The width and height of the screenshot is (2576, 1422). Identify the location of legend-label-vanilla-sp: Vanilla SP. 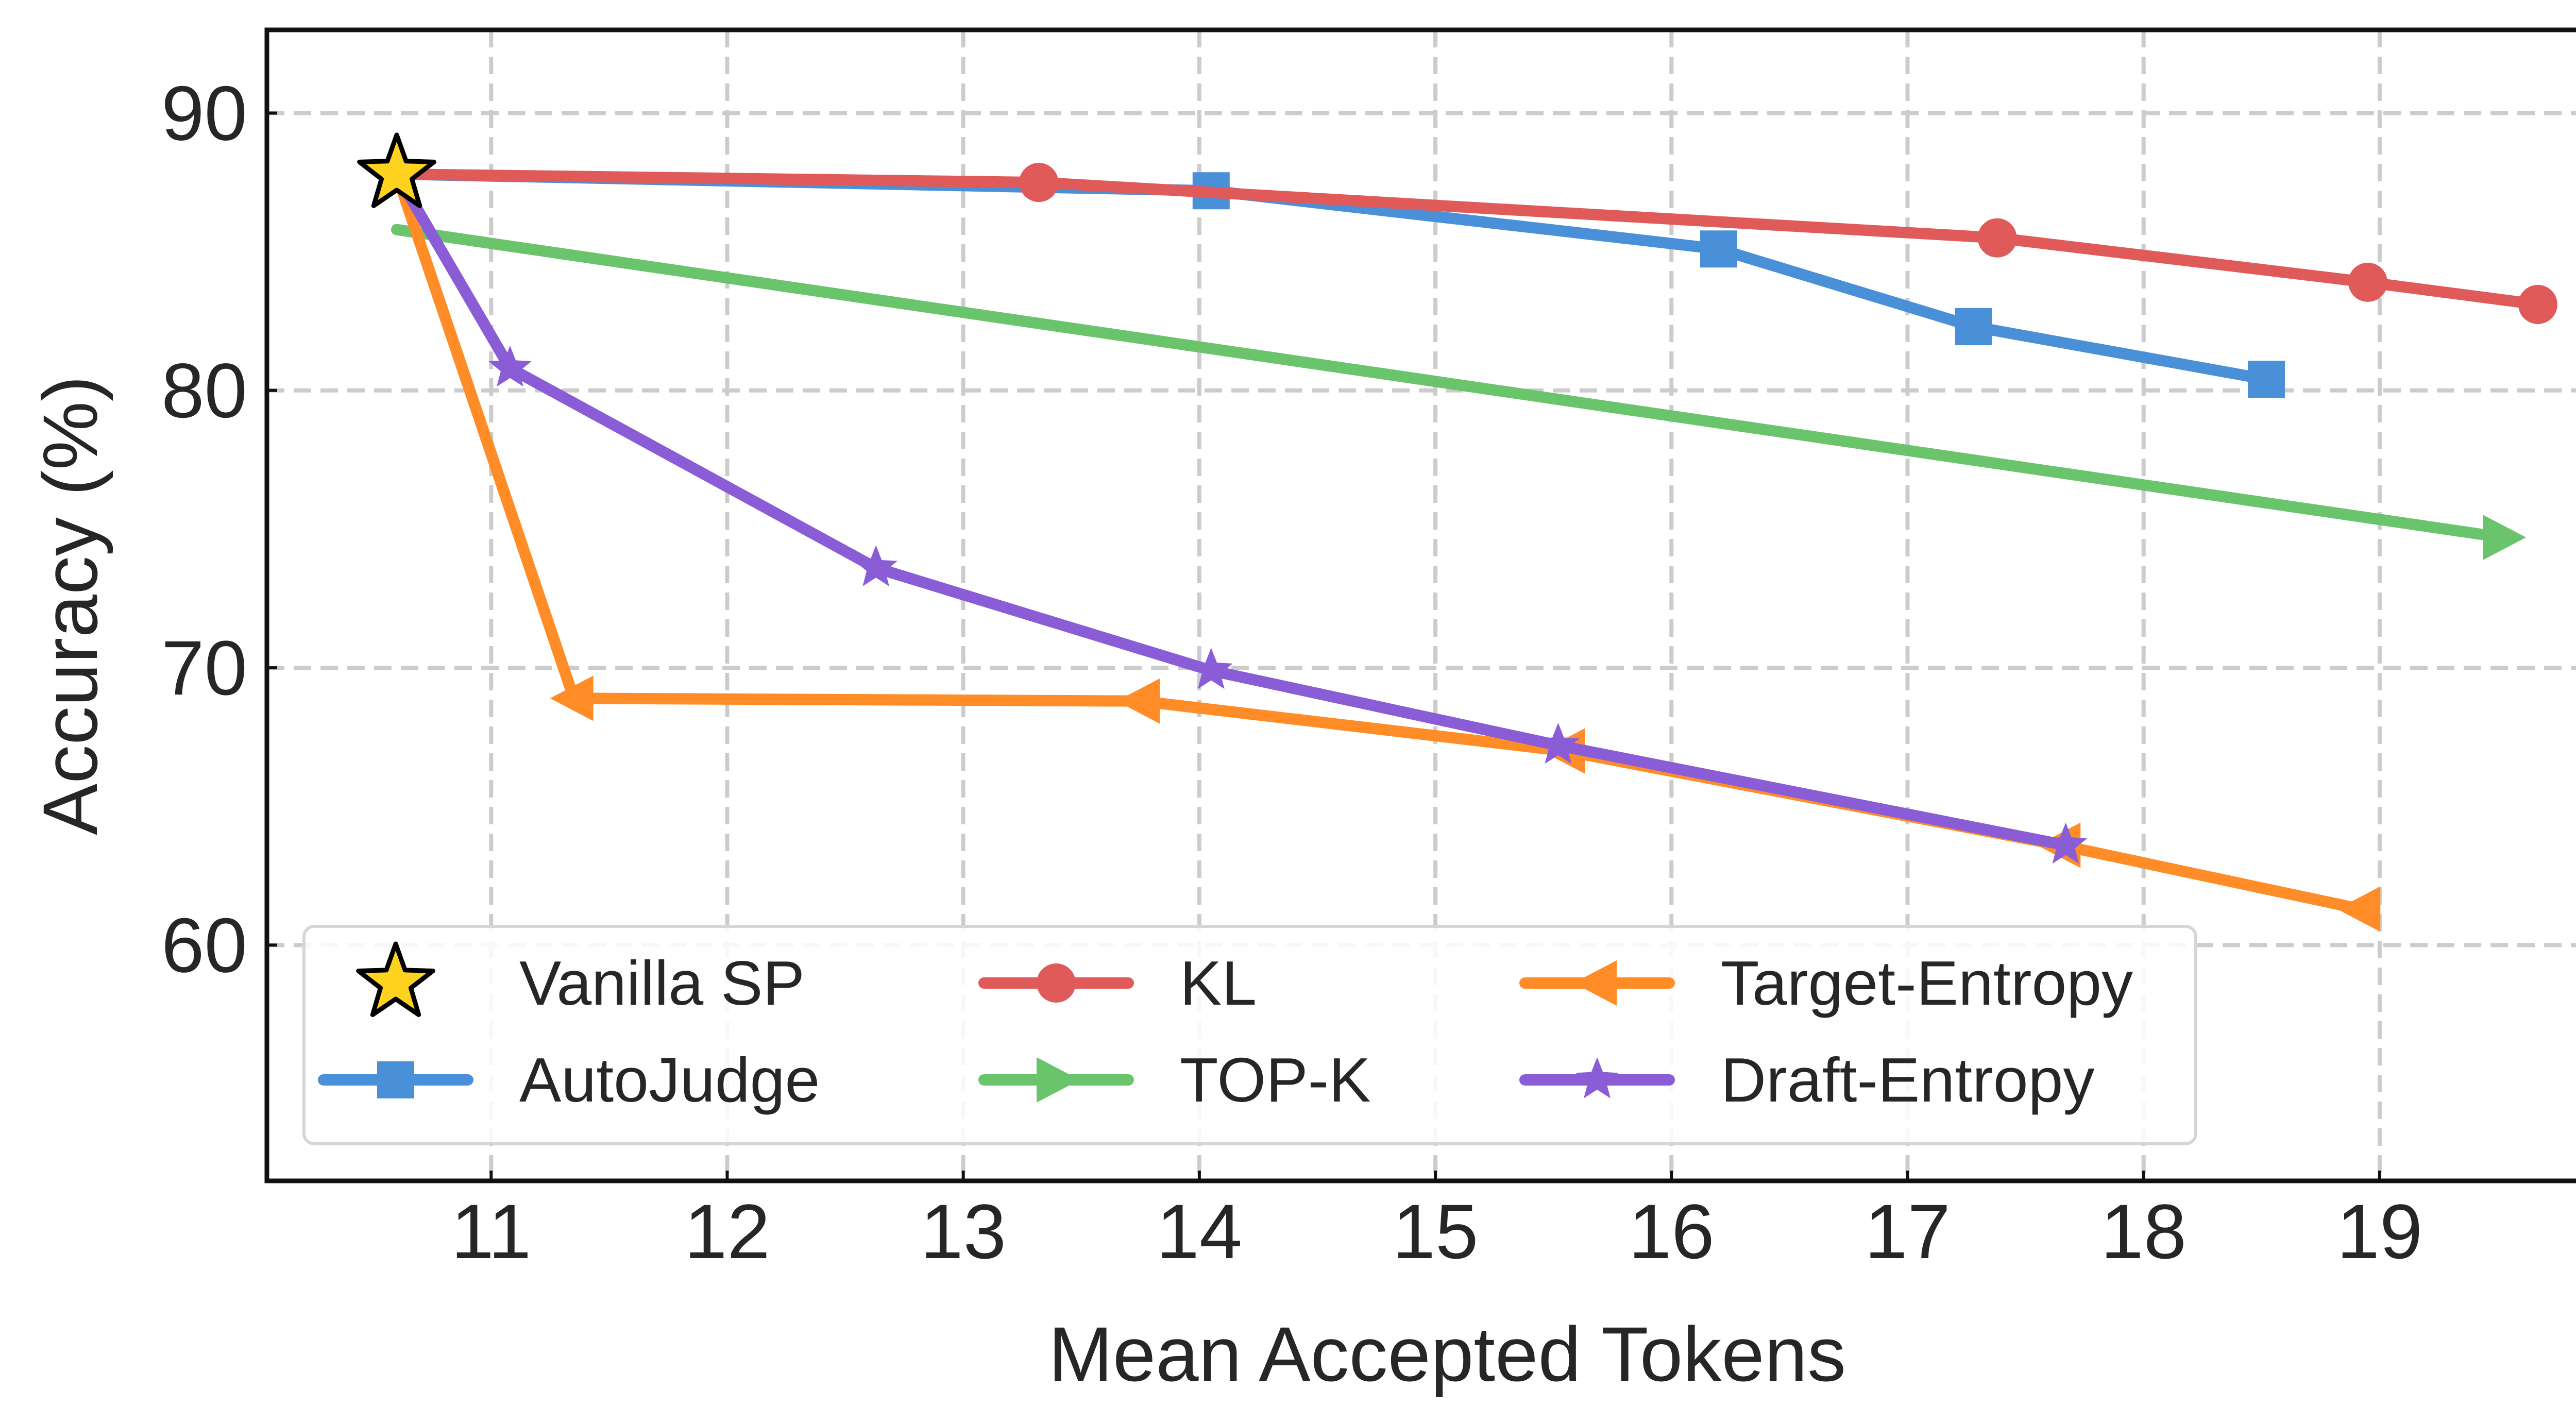
(662, 983).